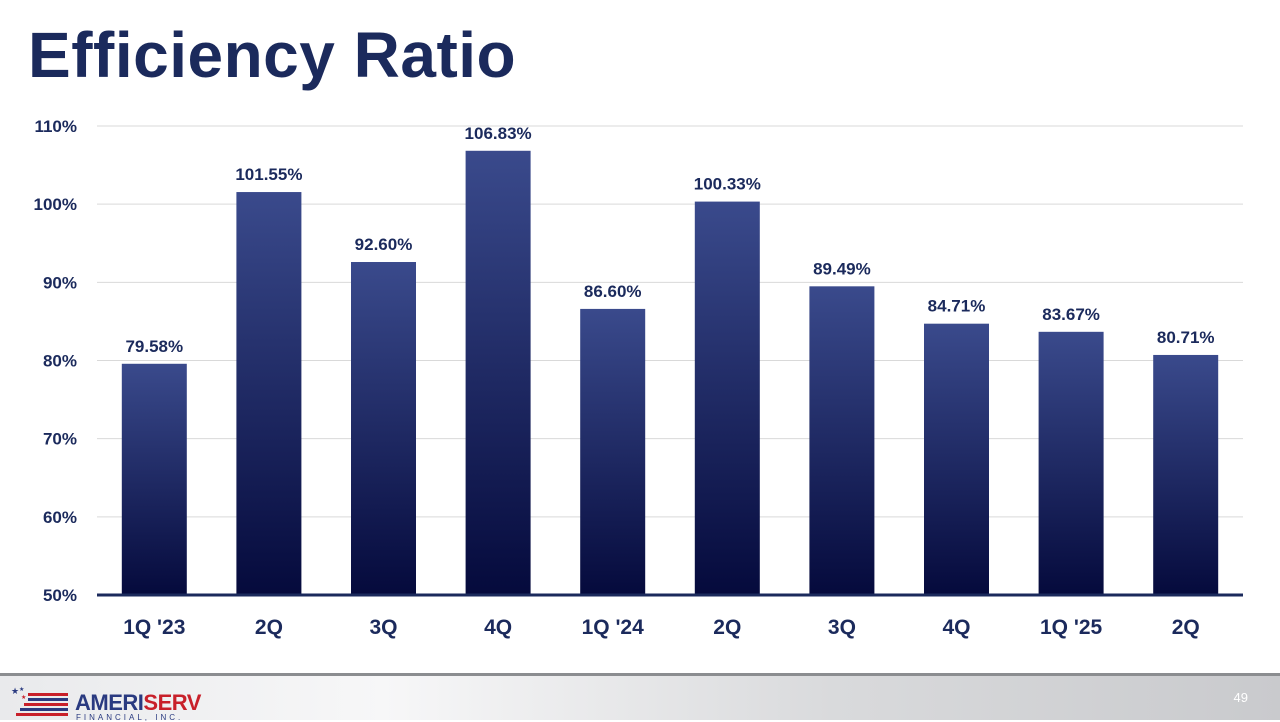 The height and width of the screenshot is (722, 1280). I want to click on y-tick-label: 110%, so click(55, 126).